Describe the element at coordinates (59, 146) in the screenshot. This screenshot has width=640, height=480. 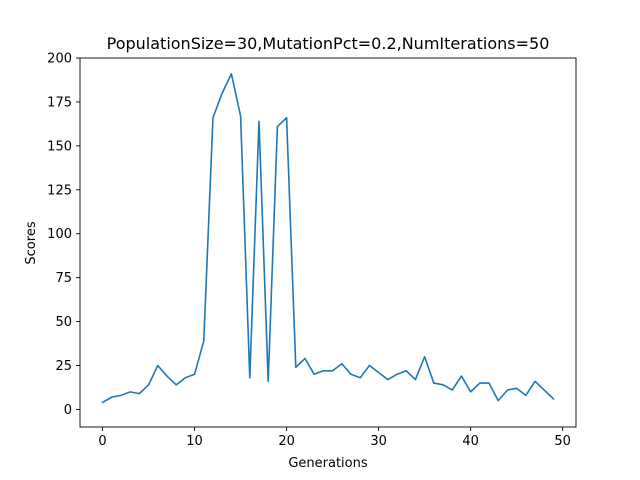
I see `y-tick-label: 150` at that location.